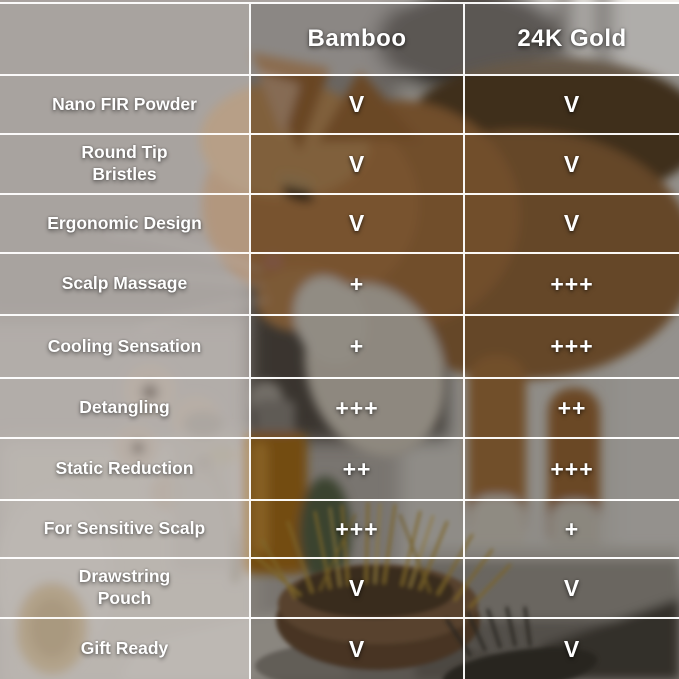  What do you see at coordinates (124, 222) in the screenshot?
I see `feature-label: Ergonomic Design` at bounding box center [124, 222].